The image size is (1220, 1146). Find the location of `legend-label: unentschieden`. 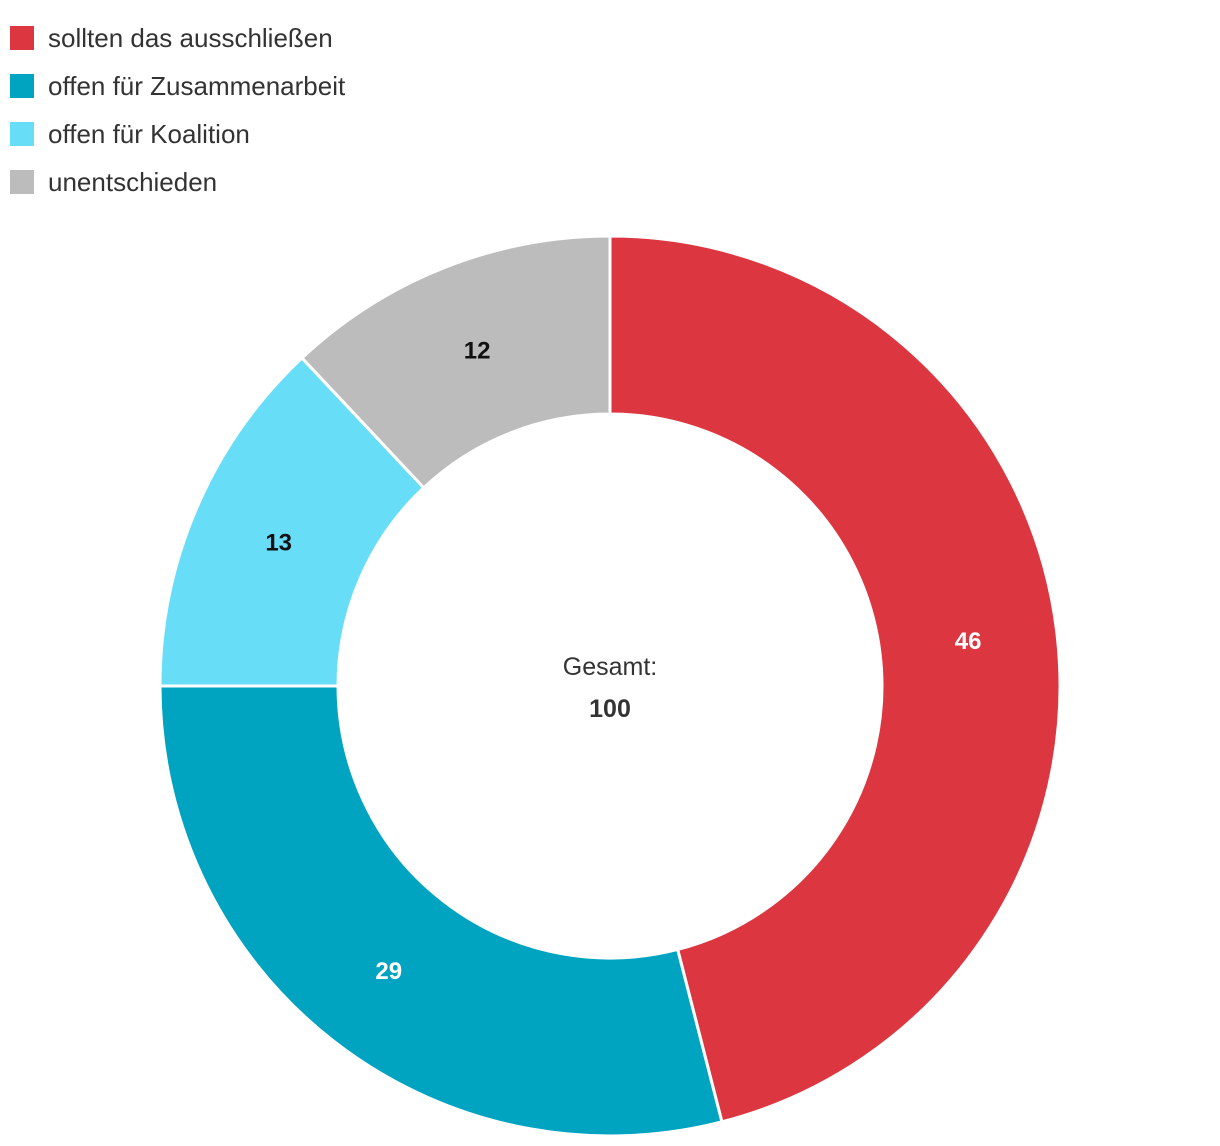

legend-label: unentschieden is located at coordinates (133, 181).